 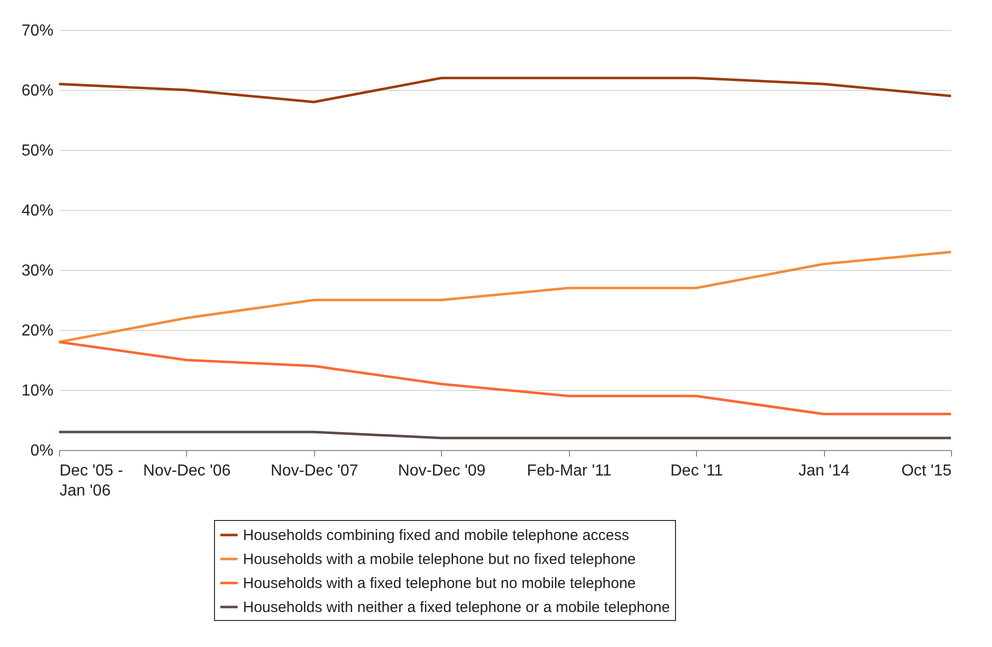 What do you see at coordinates (824, 471) in the screenshot?
I see `x-tick-label: Jan '14` at bounding box center [824, 471].